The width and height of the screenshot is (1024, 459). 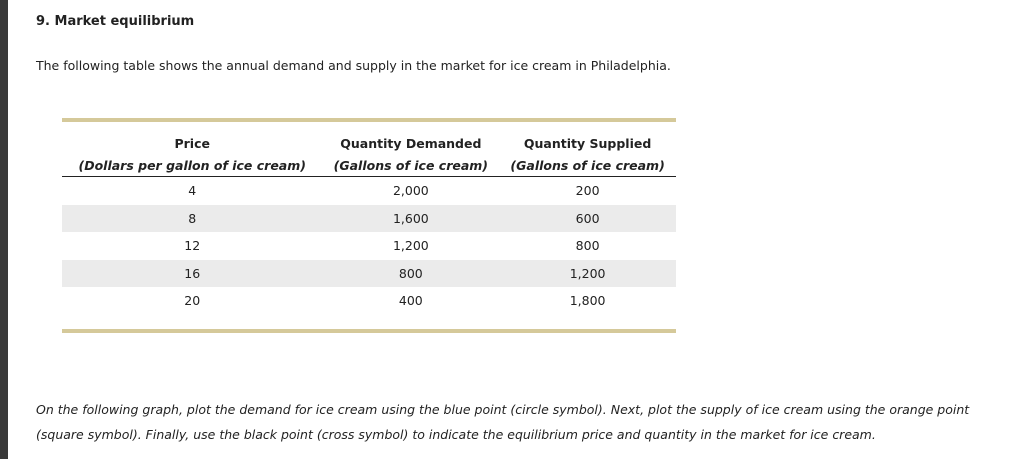 I want to click on column-header: Quantity Supplied, so click(x=587, y=143).